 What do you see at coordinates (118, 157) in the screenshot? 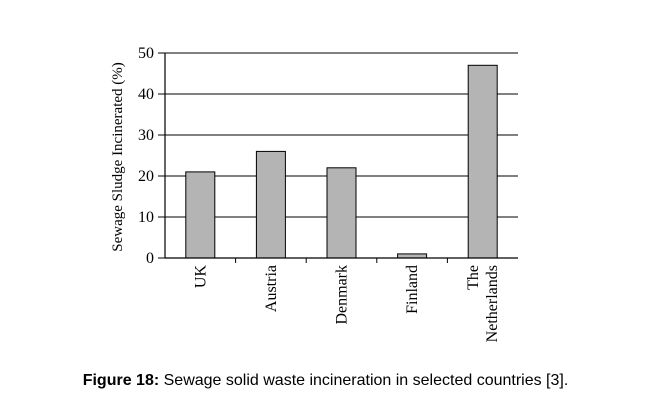
I see `y-axis-label: Sewage Sludge Incinerated (%)` at bounding box center [118, 157].